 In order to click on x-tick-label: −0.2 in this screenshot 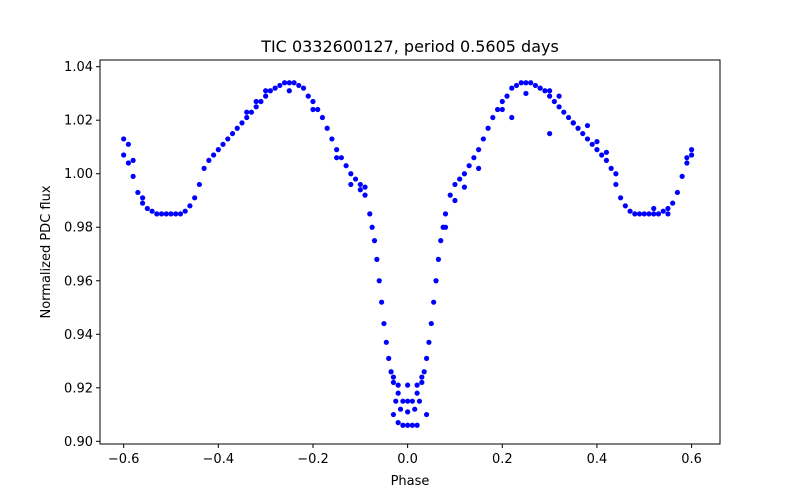, I will do `click(313, 459)`.